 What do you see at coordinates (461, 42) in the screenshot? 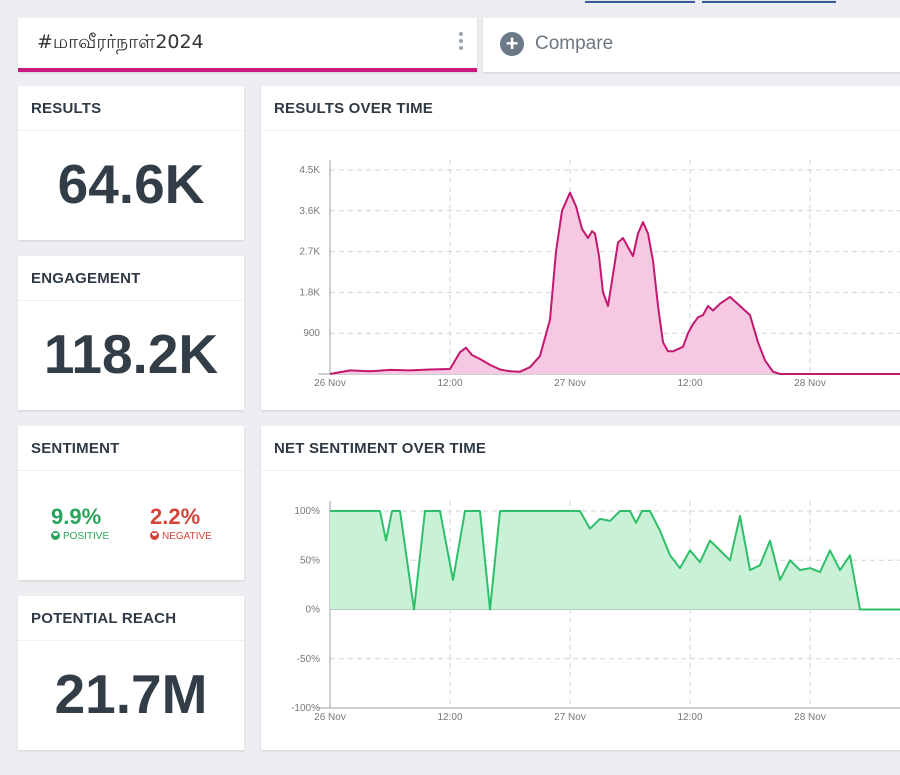
I see `more-options-icon` at bounding box center [461, 42].